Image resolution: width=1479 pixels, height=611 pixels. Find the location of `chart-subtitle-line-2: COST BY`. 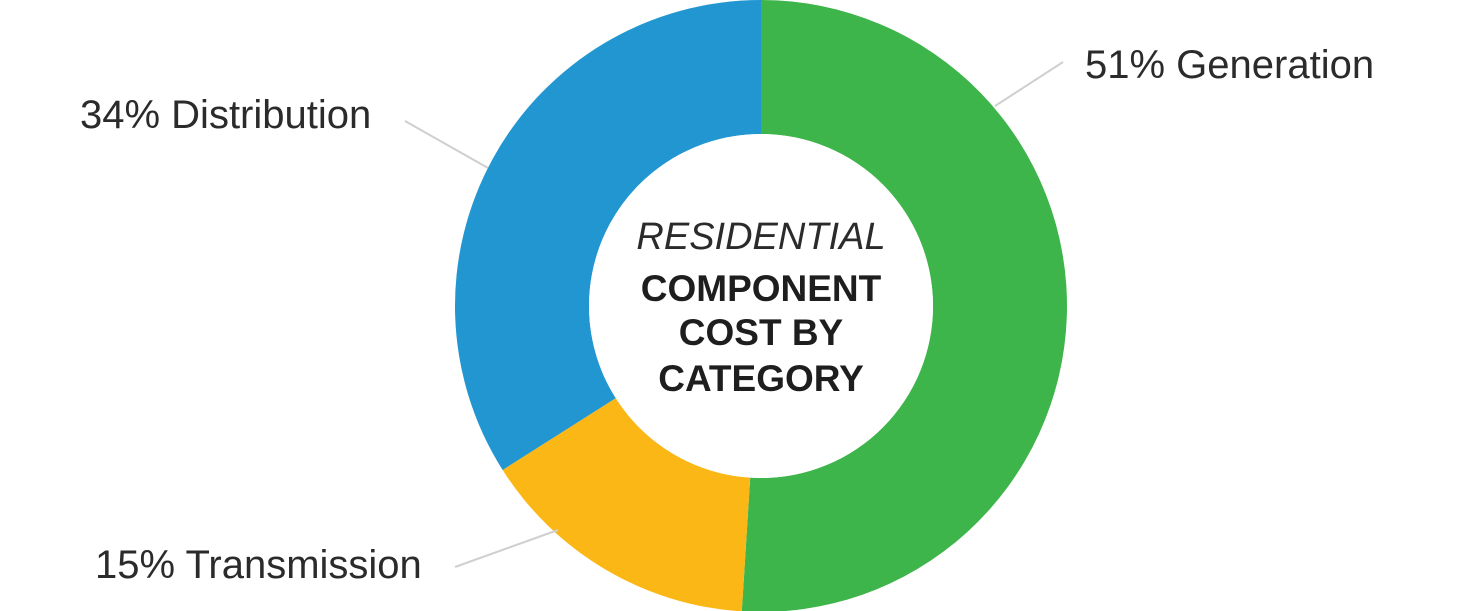

chart-subtitle-line-2: COST BY is located at coordinates (761, 332).